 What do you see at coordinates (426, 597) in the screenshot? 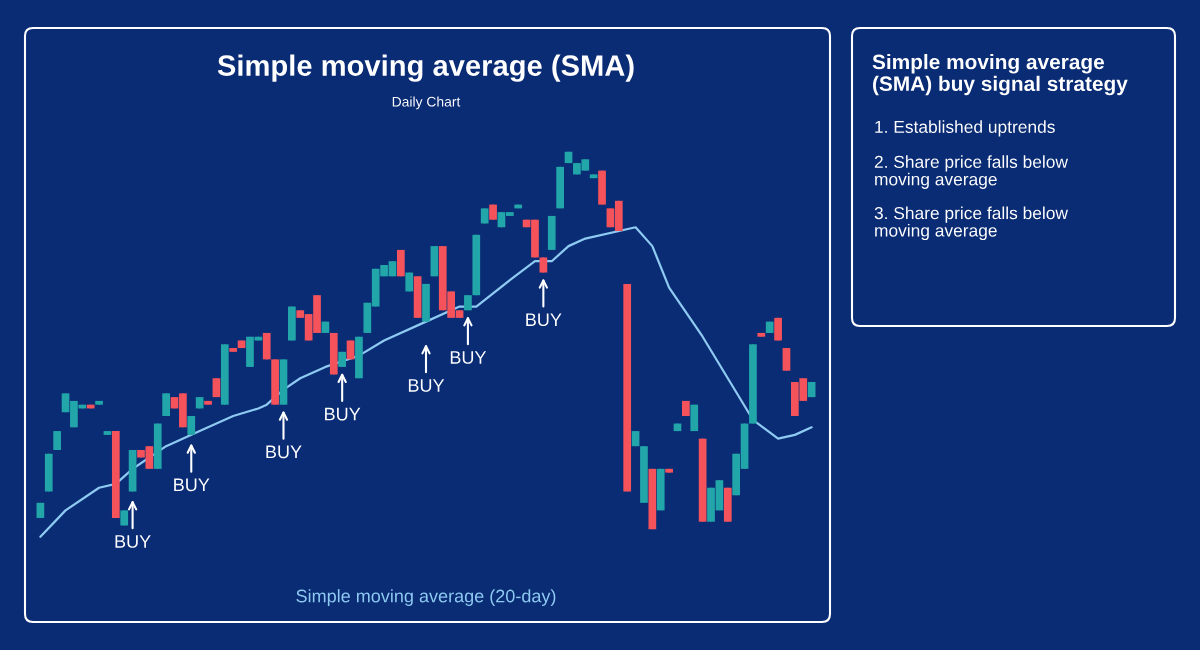
I see `text: Simple moving average (20-day)` at bounding box center [426, 597].